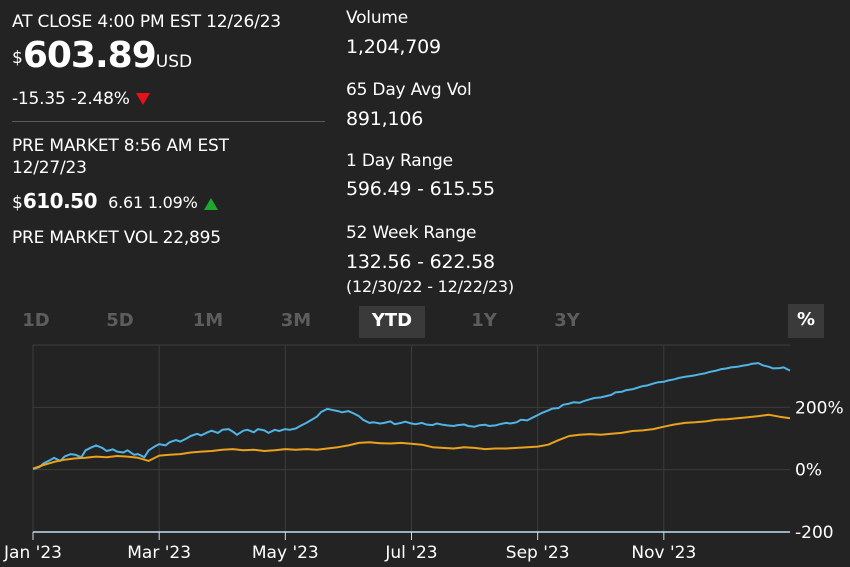  I want to click on currency-symbol: $, so click(17, 58).